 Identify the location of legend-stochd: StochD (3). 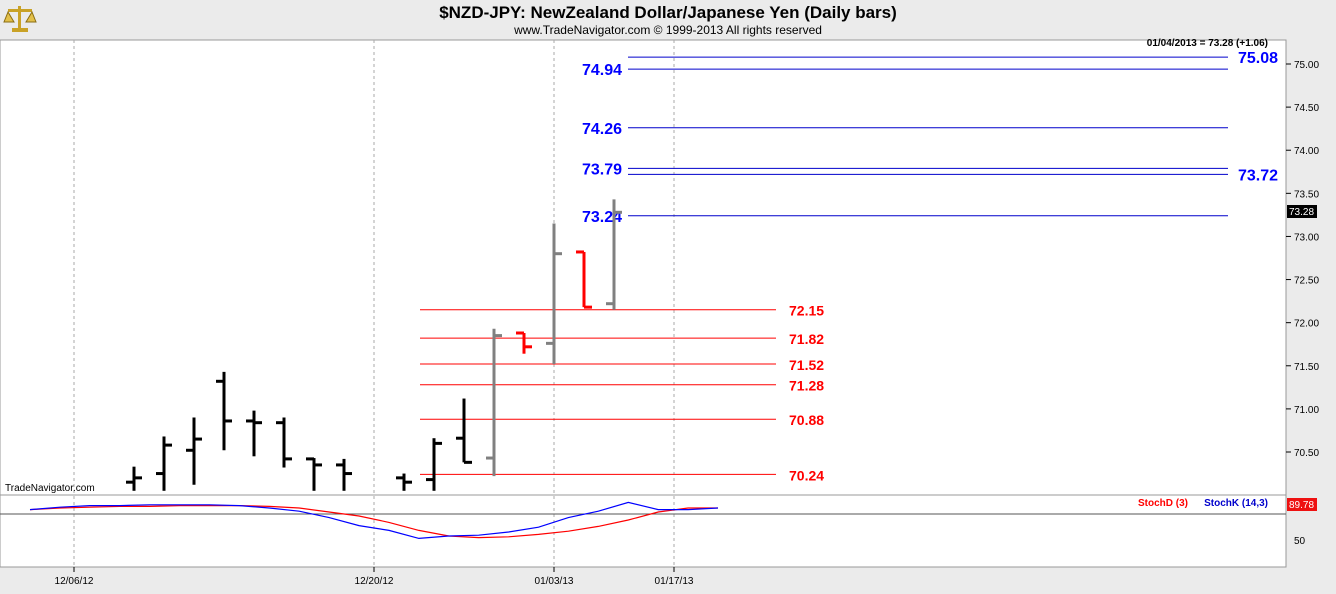
(1163, 503).